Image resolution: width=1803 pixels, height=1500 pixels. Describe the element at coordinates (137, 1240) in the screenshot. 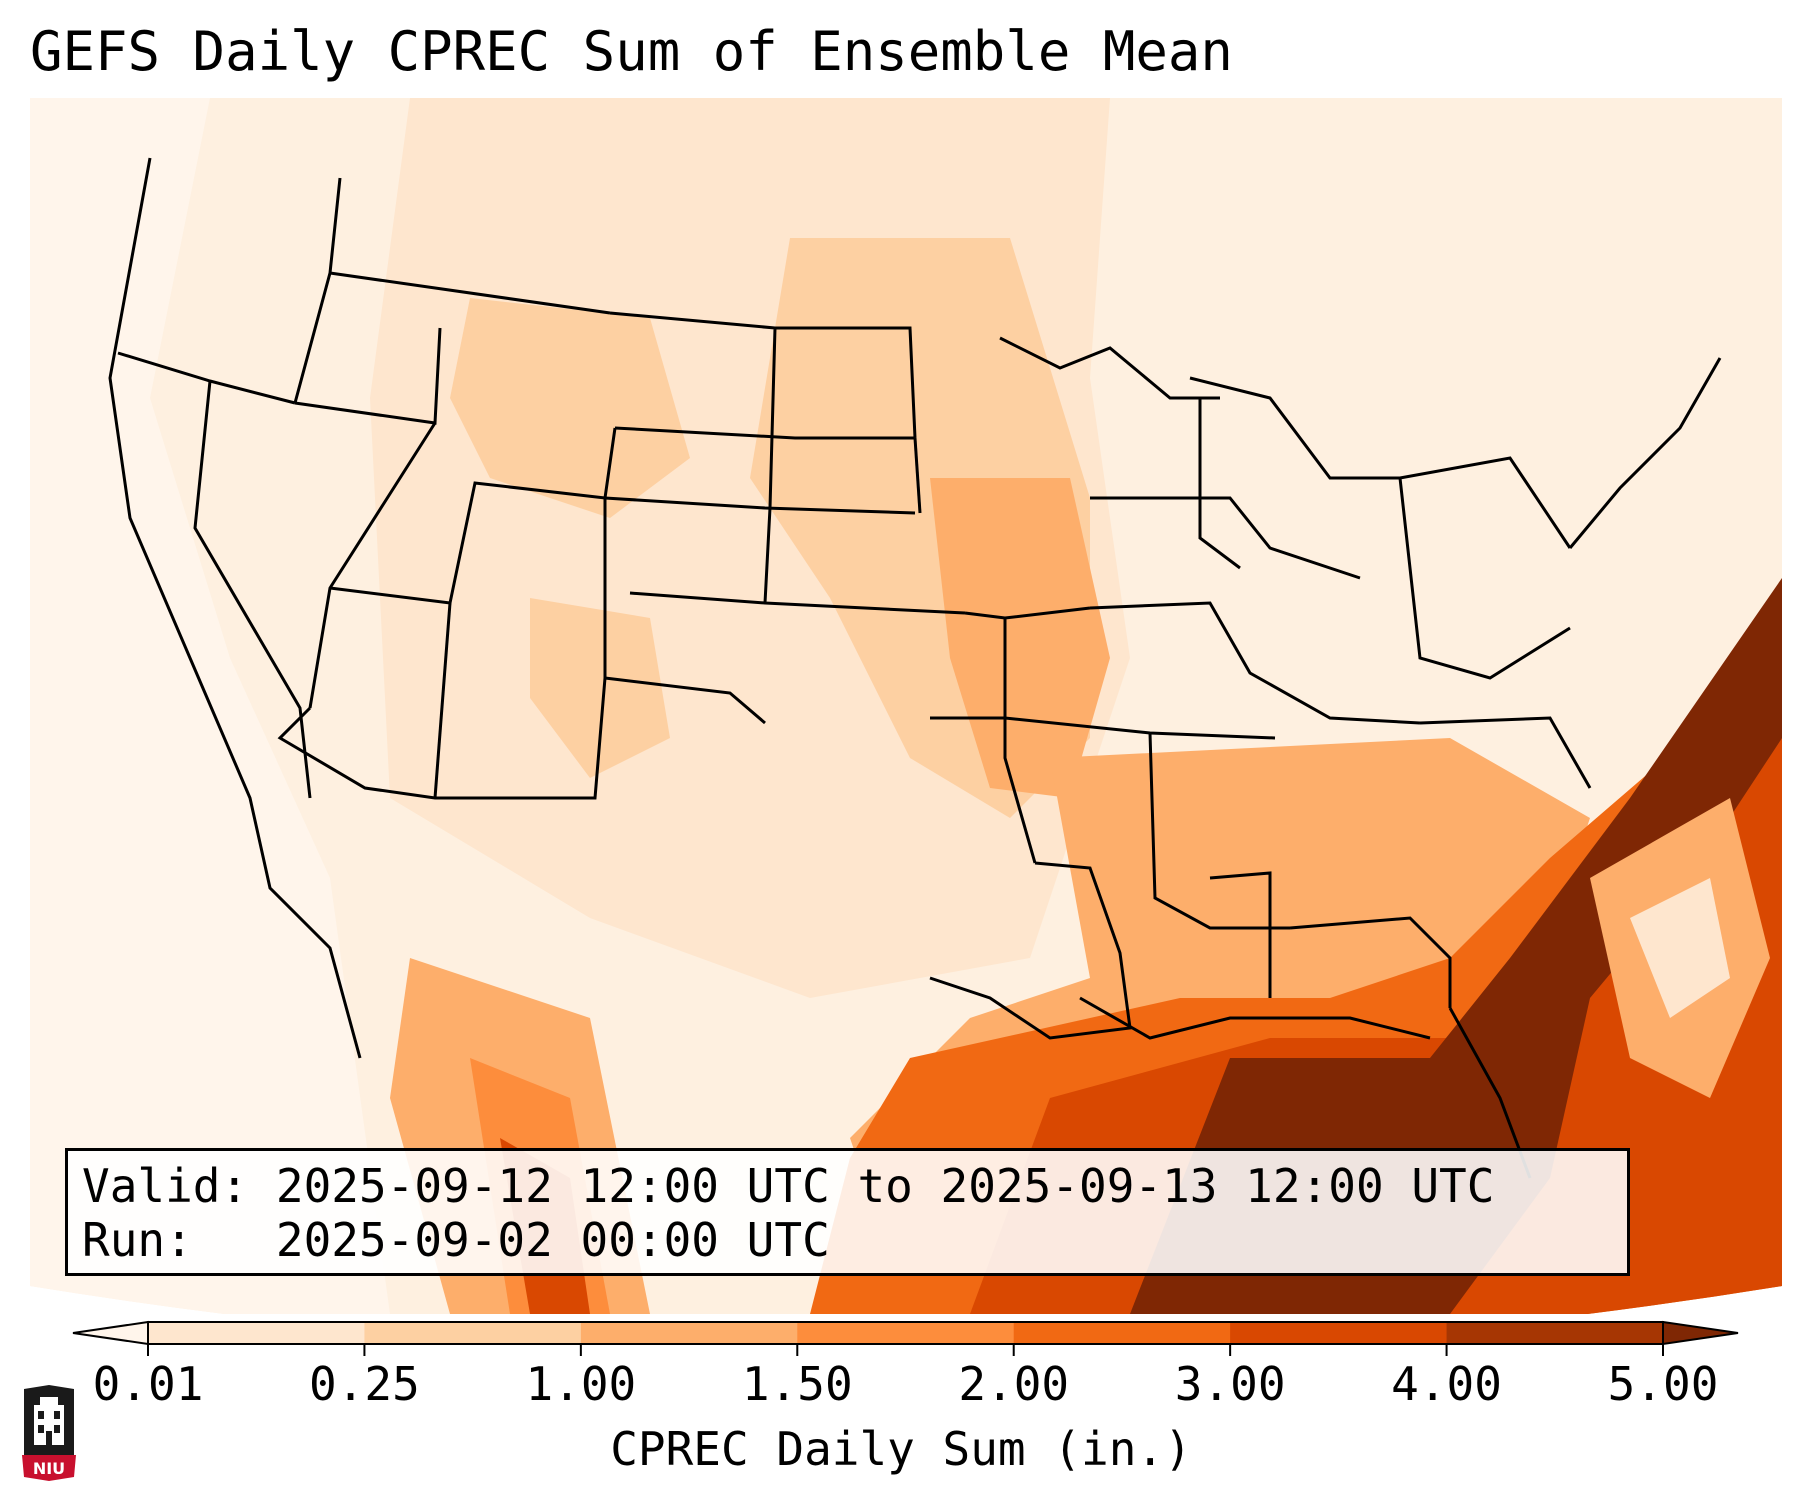

I see `run-label: Run:` at that location.